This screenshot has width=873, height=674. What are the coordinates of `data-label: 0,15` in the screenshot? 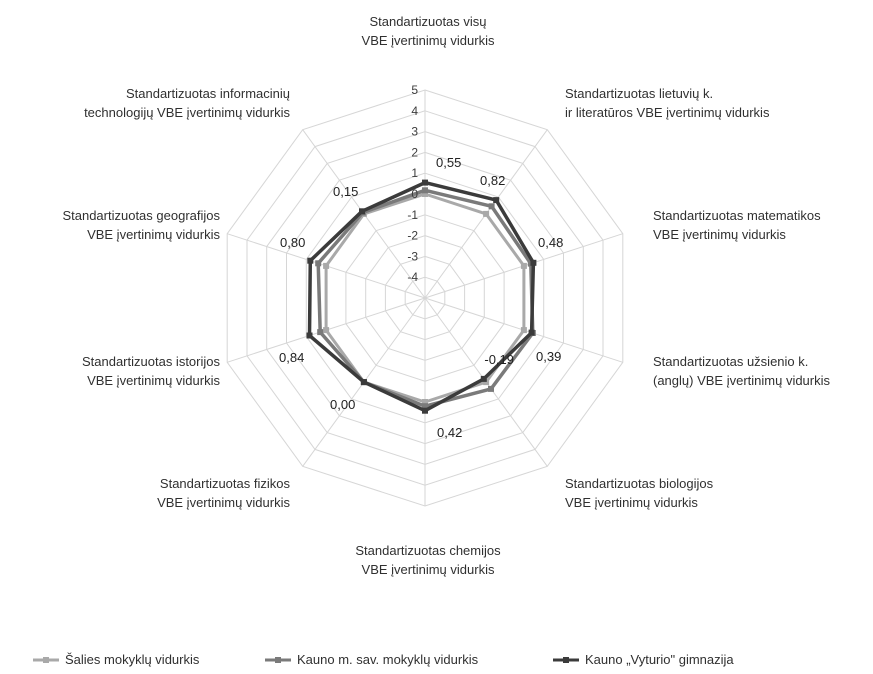 It's located at (345, 191).